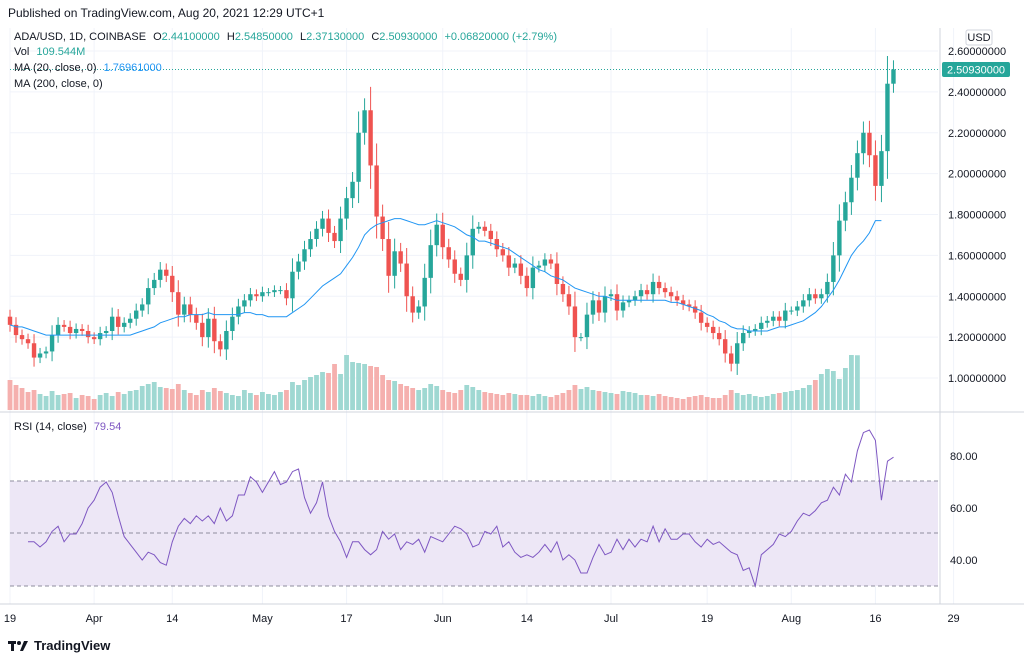  Describe the element at coordinates (964, 457) in the screenshot. I see `rsi-tick-label: 80.00` at that location.